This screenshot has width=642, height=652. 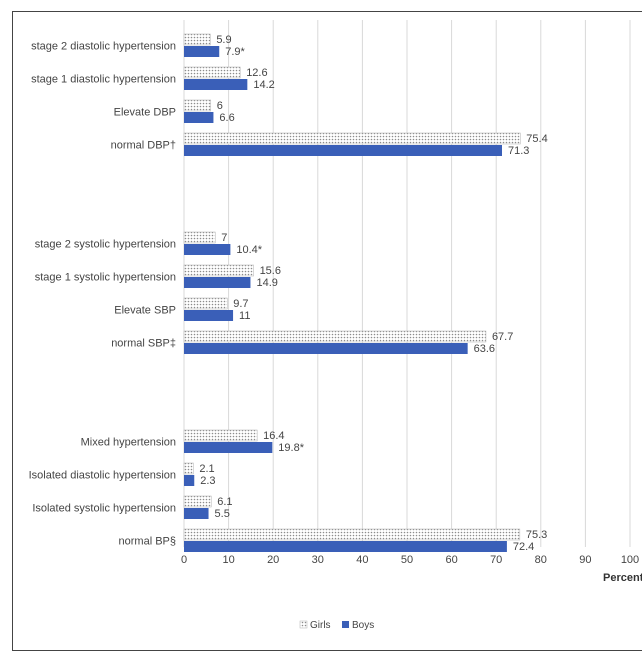 I want to click on category-label: normal BP§, so click(x=147, y=542).